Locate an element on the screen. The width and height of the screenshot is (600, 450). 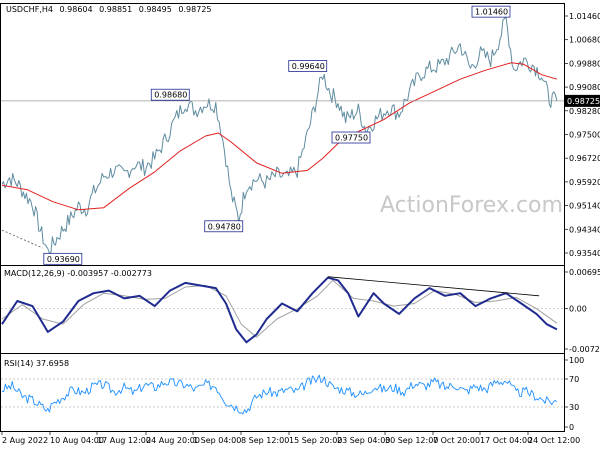
macd-line is located at coordinates (279, 310).